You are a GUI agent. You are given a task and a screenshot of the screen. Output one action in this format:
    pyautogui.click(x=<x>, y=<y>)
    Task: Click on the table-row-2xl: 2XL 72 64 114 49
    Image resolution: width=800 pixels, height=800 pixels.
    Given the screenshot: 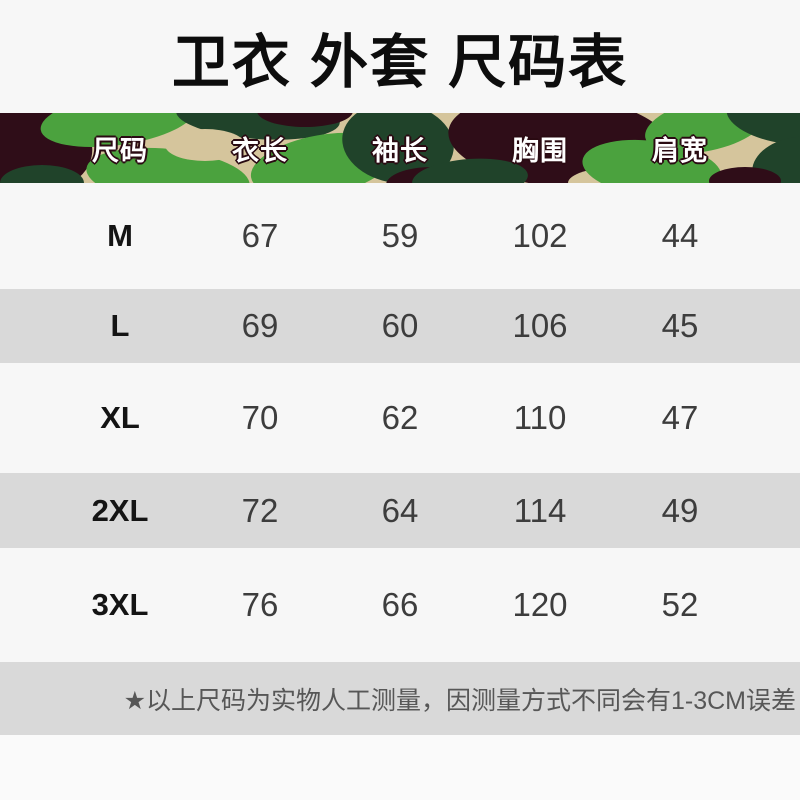 What is the action you would take?
    pyautogui.click(x=400, y=510)
    